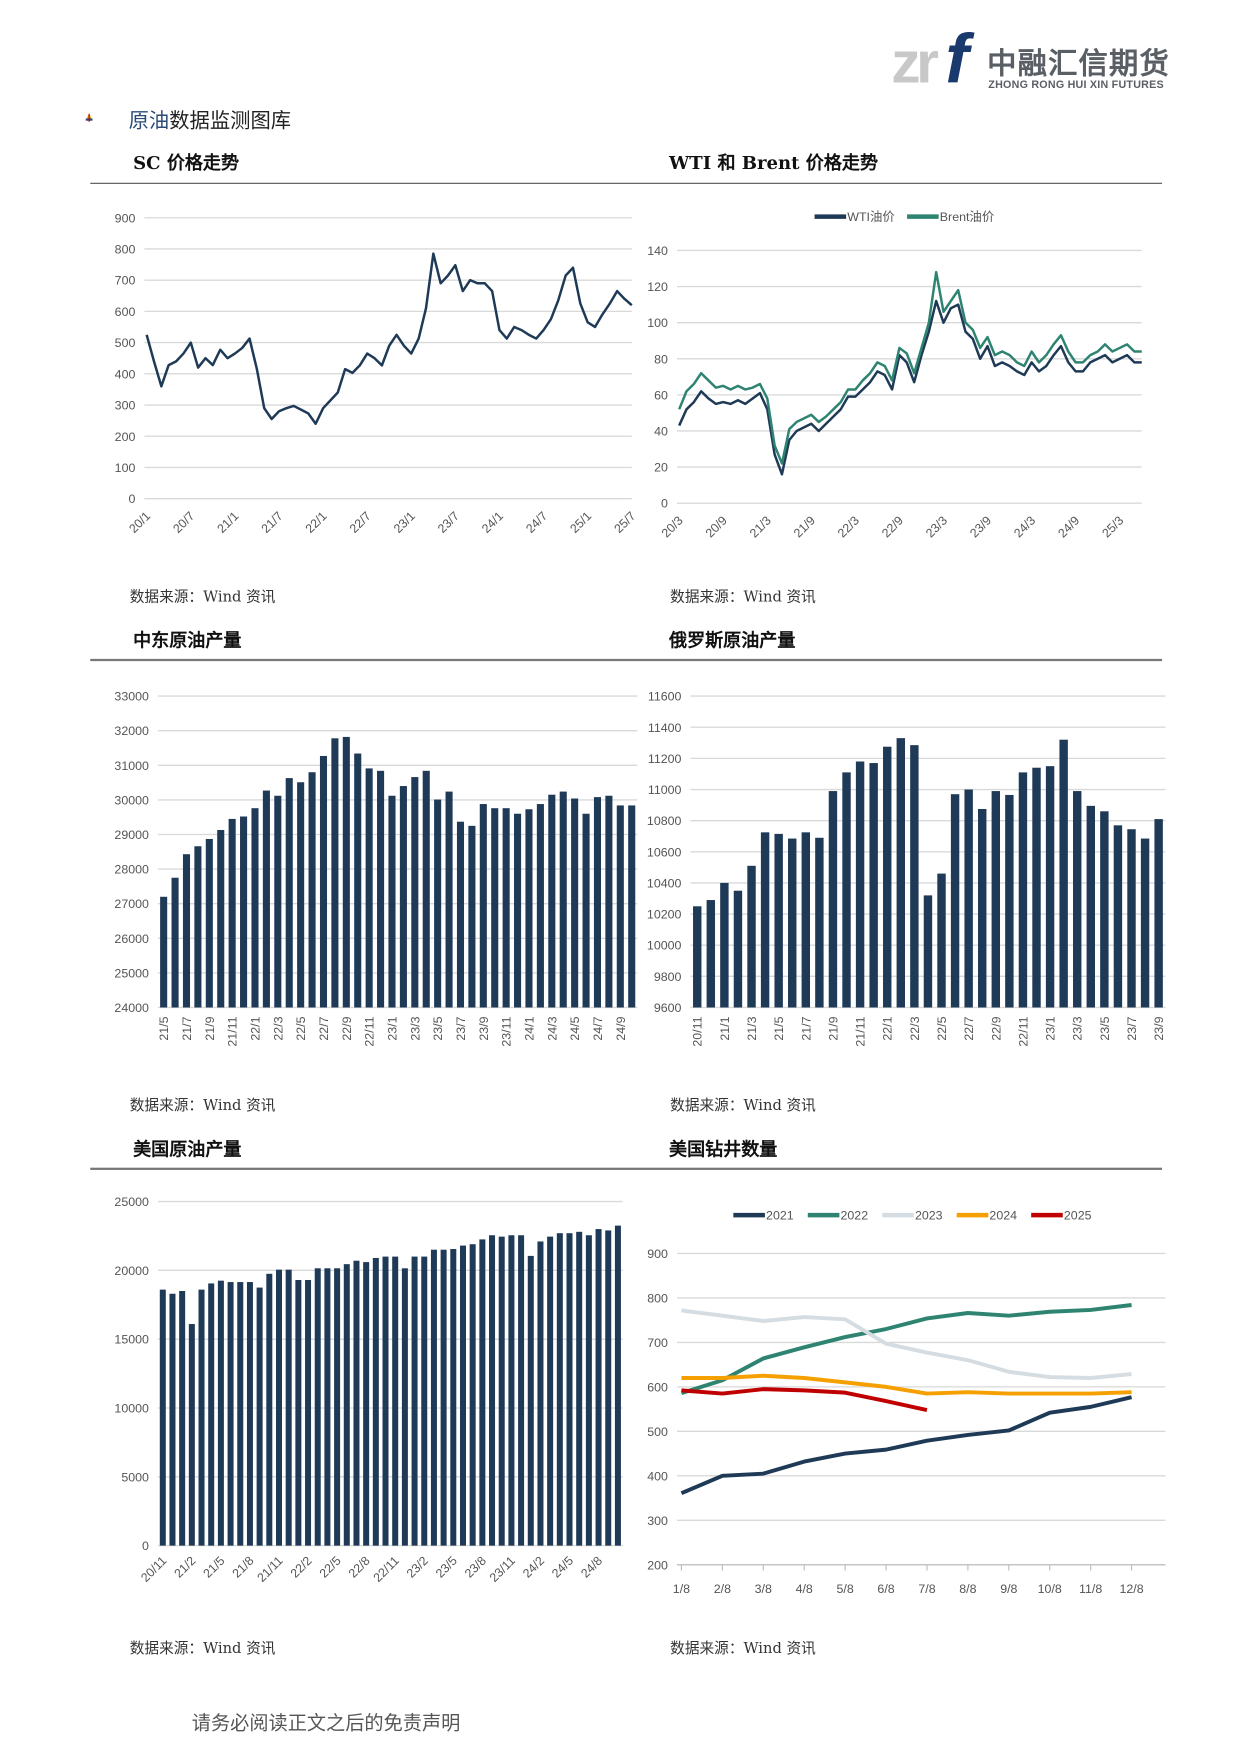 Image resolution: width=1241 pixels, height=1755 pixels. Describe the element at coordinates (370, 1031) in the screenshot. I see `x-tick-label: 22/11` at that location.